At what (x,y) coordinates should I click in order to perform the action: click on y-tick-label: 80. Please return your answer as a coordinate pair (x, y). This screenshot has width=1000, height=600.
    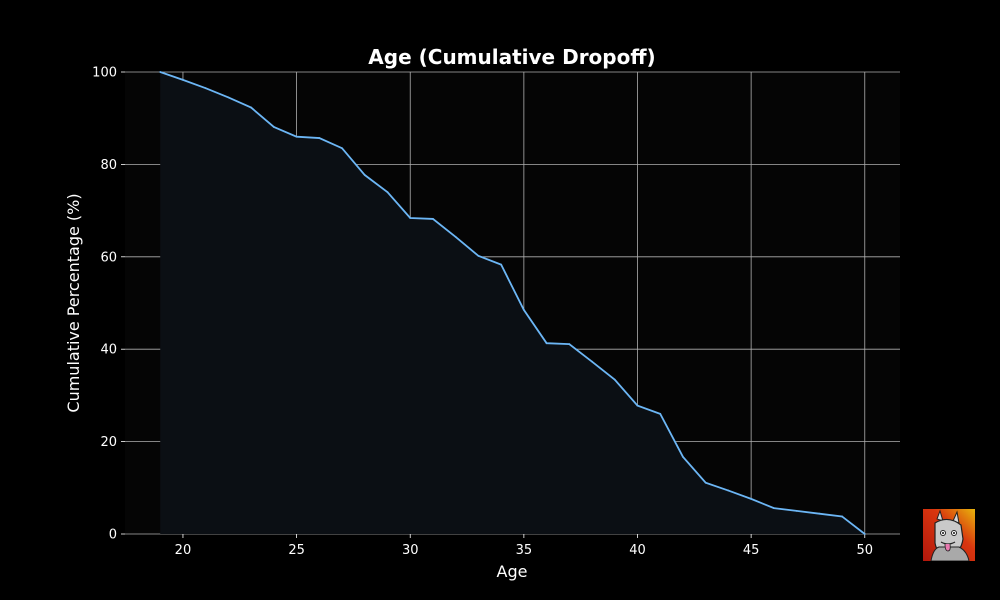
    Looking at the image, I should click on (108, 165).